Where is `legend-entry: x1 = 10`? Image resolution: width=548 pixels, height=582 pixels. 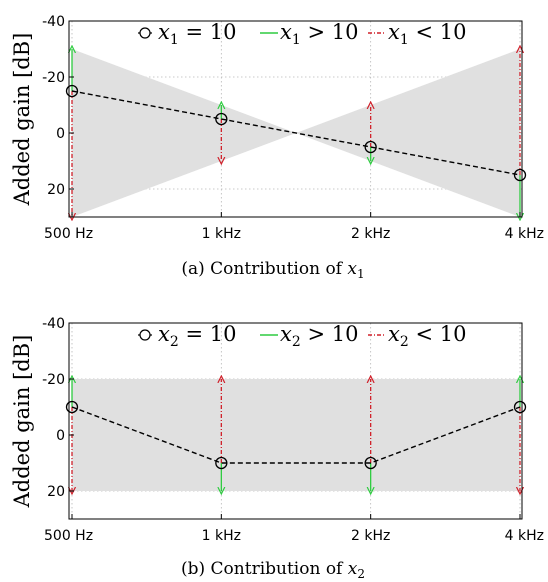
legend-entry: x1 = 10 is located at coordinates (187, 34).